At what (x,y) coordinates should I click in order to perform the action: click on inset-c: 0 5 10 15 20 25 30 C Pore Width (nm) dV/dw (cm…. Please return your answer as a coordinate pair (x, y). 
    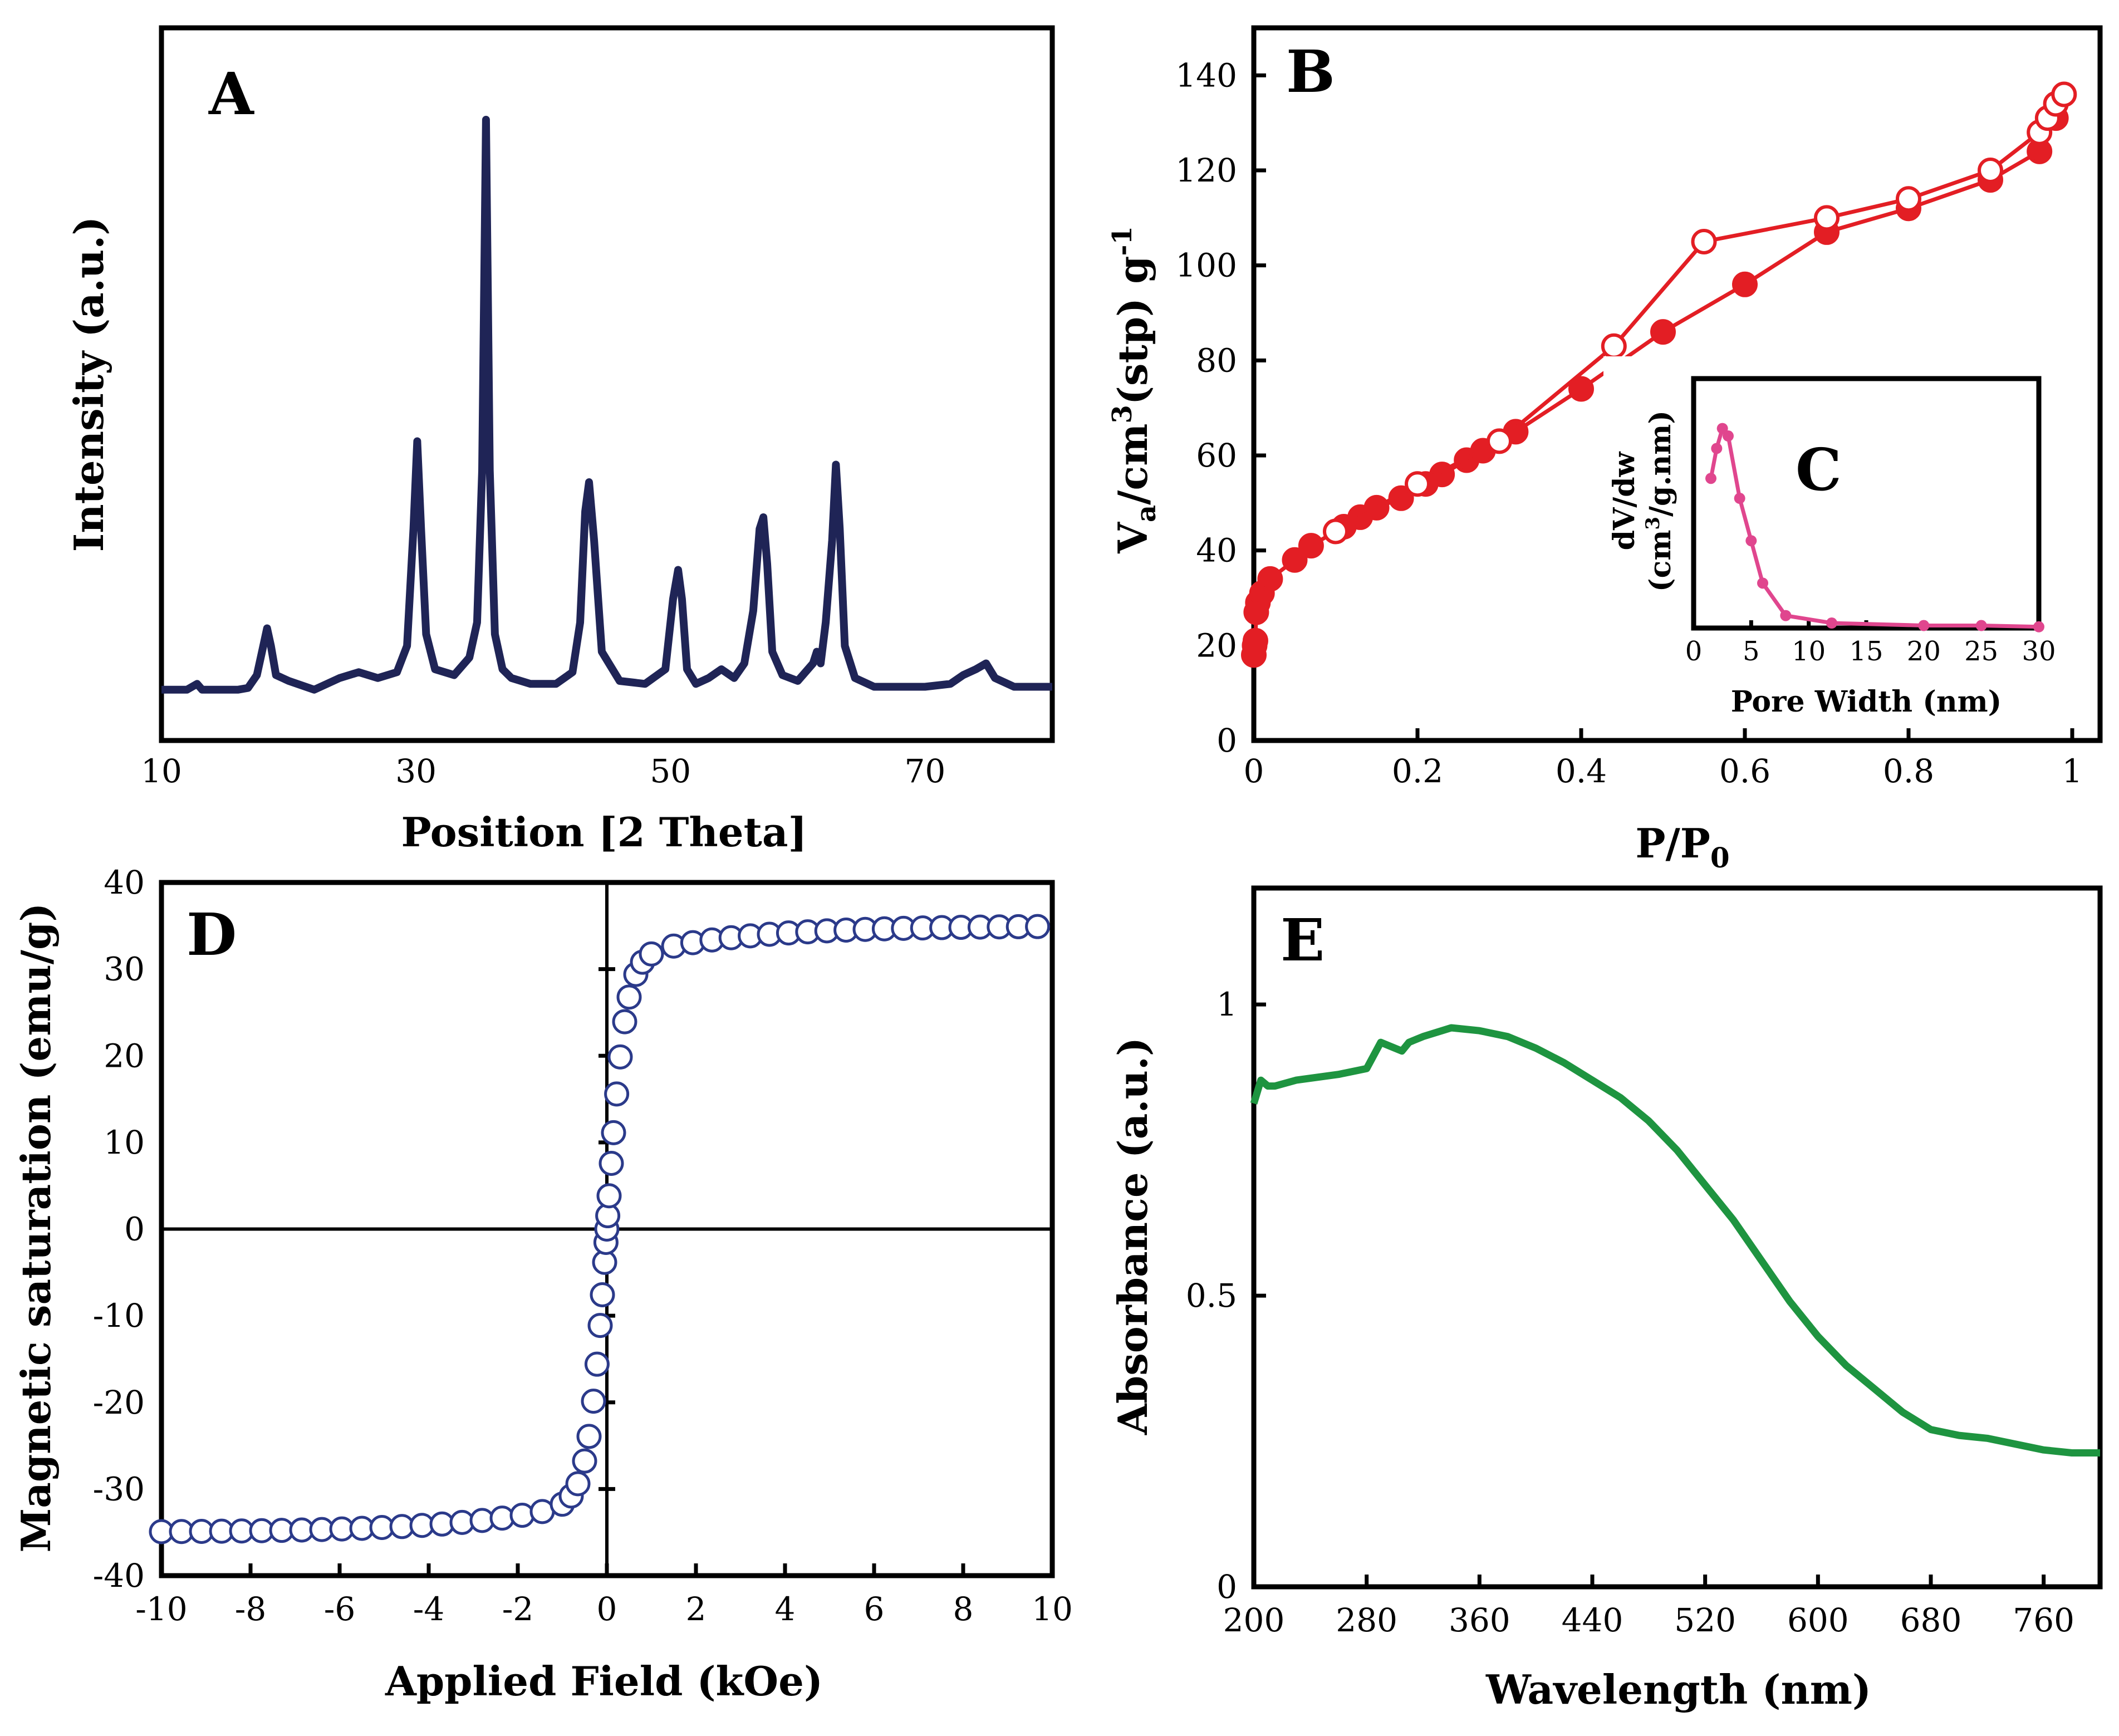
    Looking at the image, I should click on (1831, 538).